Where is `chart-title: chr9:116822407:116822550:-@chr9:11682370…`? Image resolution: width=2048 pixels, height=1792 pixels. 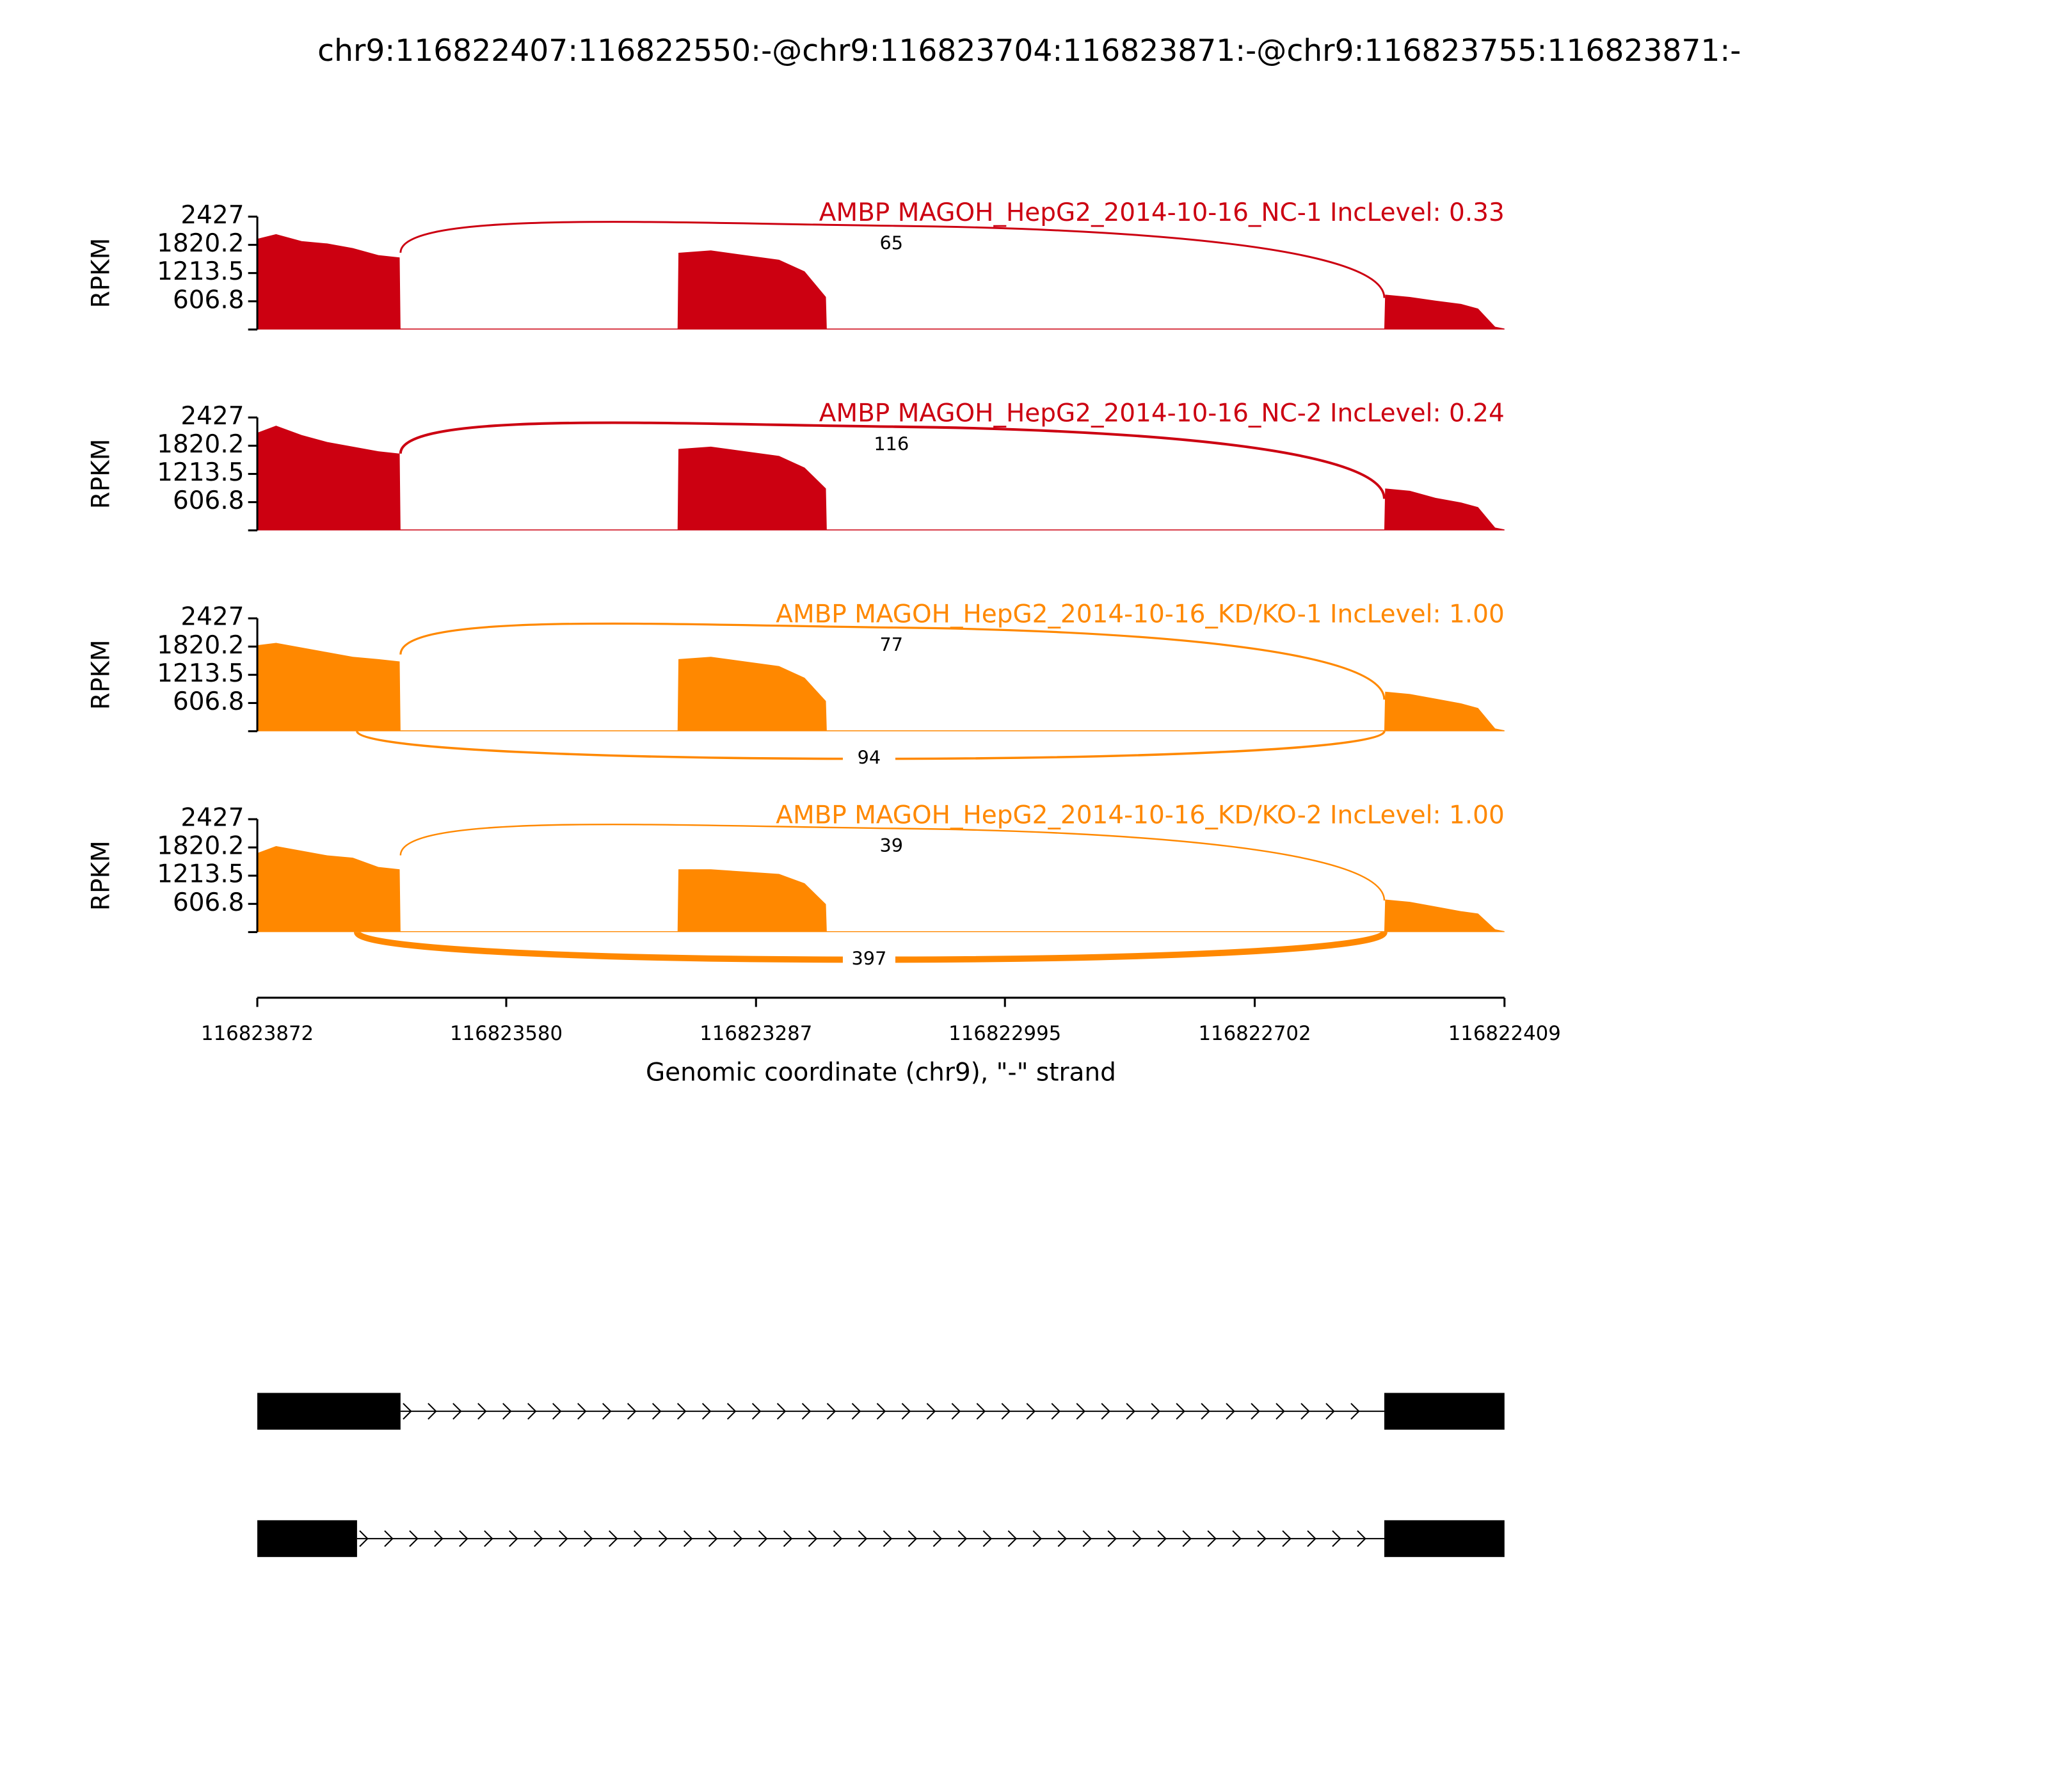 chart-title: chr9:116822407:116822550:-@chr9:11682370… is located at coordinates (1029, 50).